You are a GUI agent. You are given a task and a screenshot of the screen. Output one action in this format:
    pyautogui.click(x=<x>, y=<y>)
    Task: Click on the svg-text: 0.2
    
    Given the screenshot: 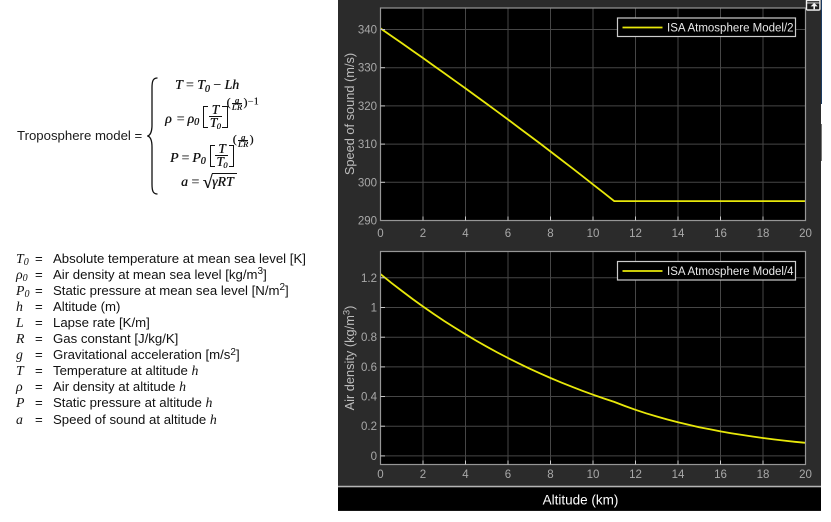 What is the action you would take?
    pyautogui.click(x=369, y=427)
    